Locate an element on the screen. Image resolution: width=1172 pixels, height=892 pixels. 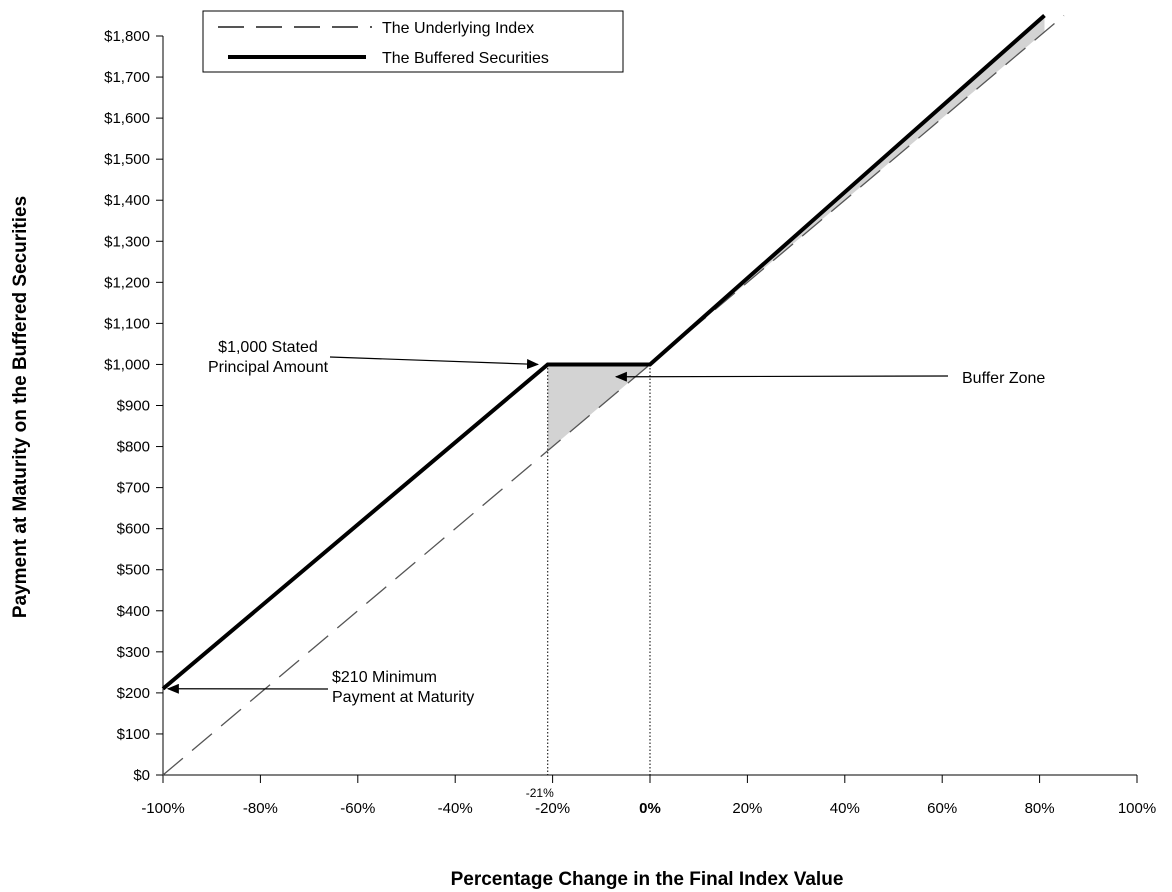
x-tick-label: 40% is located at coordinates (845, 808).